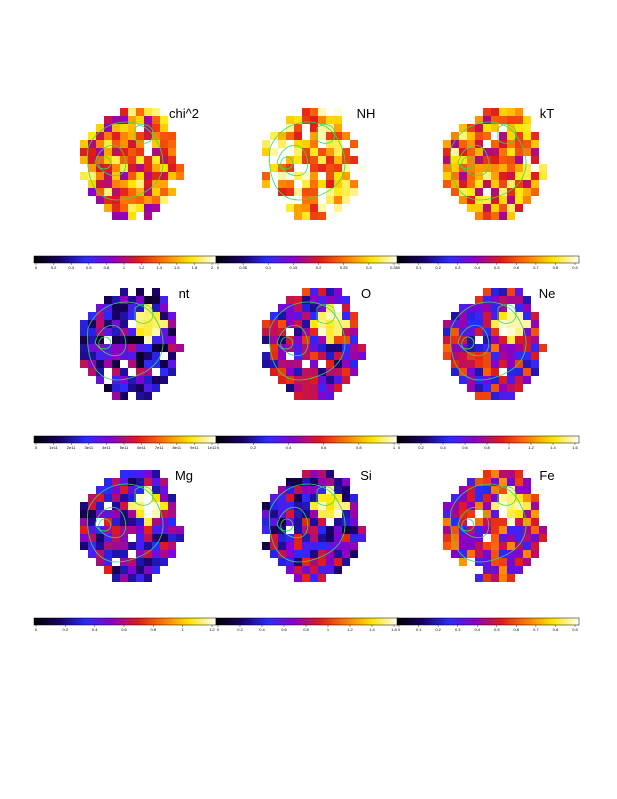 This screenshot has width=617, height=799. Describe the element at coordinates (125, 259) in the screenshot. I see `colorbar` at that location.